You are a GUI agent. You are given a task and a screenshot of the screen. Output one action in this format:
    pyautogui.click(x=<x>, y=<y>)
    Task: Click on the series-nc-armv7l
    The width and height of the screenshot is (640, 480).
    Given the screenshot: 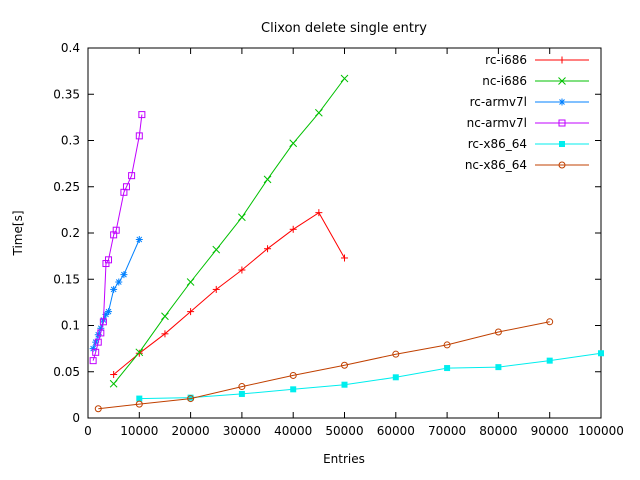 What is the action you would take?
    pyautogui.click(x=117, y=238)
    